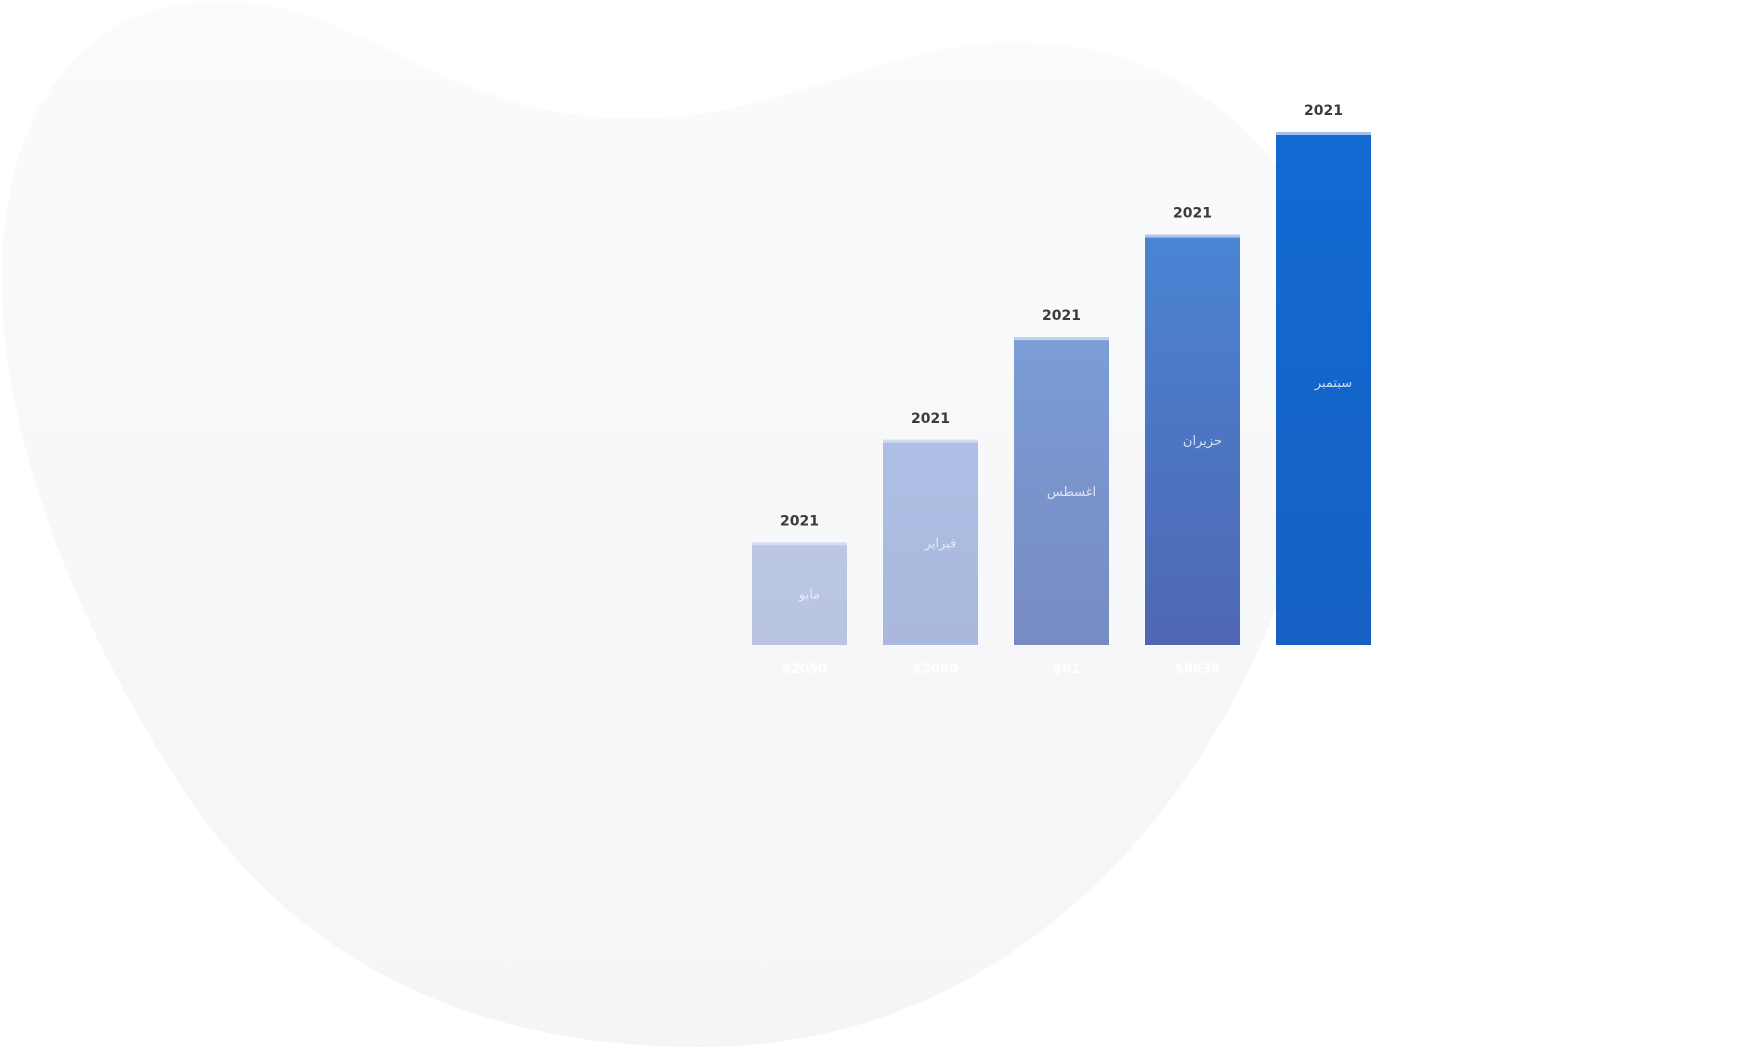  What do you see at coordinates (940, 543) in the screenshot?
I see `bar-category-label: فبراير` at bounding box center [940, 543].